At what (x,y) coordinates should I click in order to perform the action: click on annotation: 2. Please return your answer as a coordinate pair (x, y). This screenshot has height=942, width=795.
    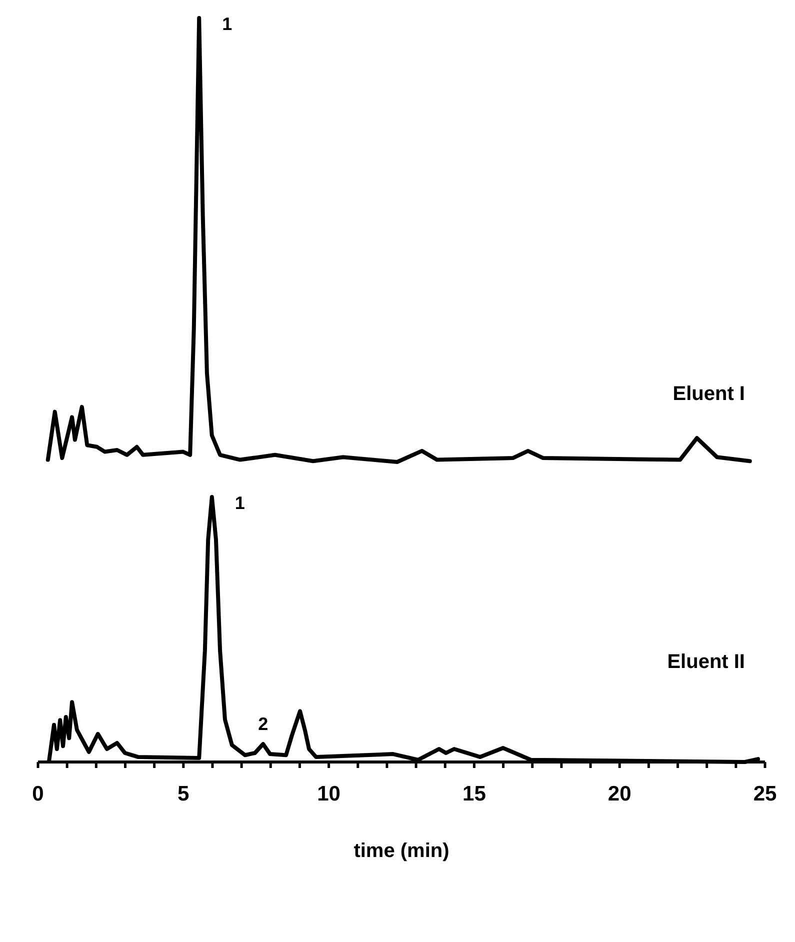
    Looking at the image, I should click on (263, 724).